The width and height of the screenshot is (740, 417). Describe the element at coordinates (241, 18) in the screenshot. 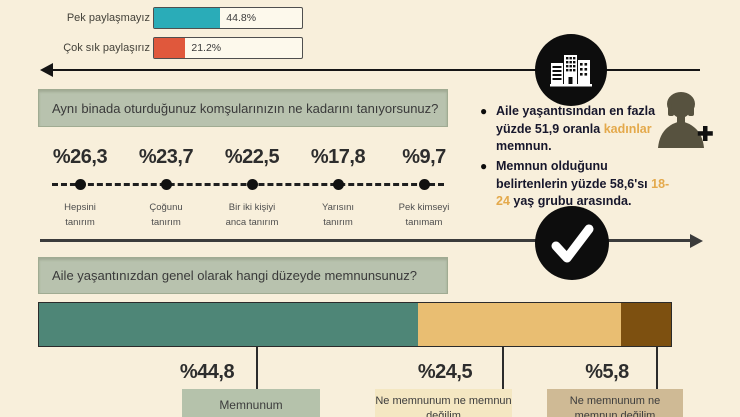

I see `share-bar-value: 44.8%` at that location.